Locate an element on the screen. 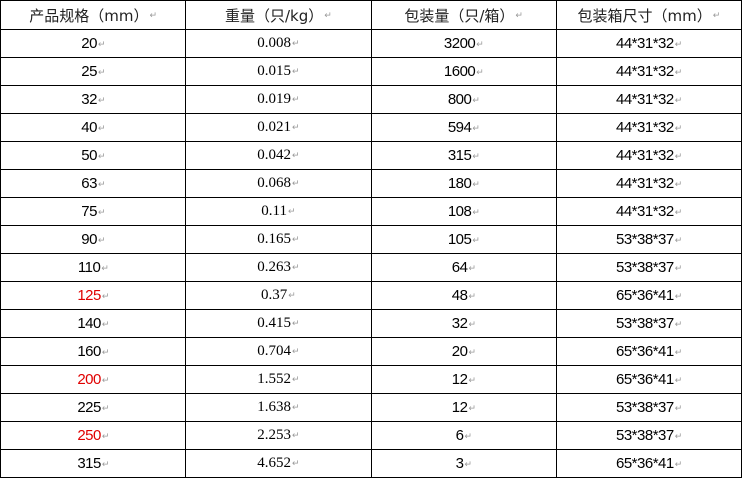 The image size is (743, 478). cell-size: 32↵ is located at coordinates (93, 99).